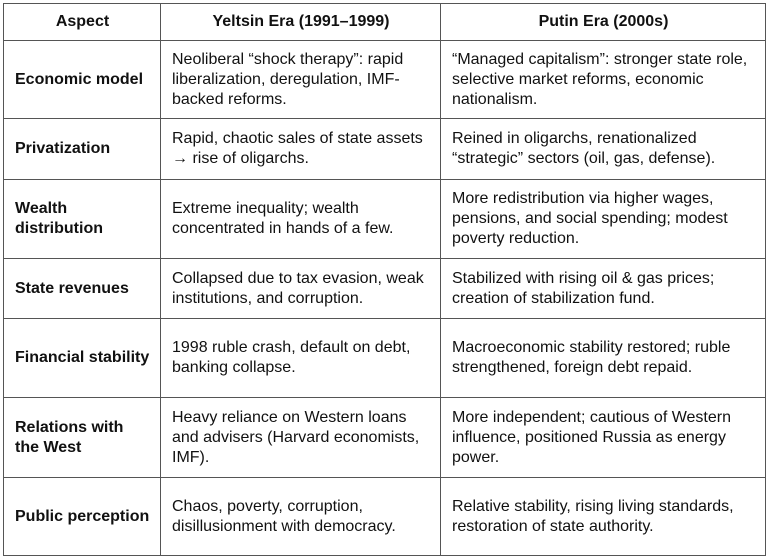  I want to click on aspect-cell: Relations with the West, so click(82, 437).